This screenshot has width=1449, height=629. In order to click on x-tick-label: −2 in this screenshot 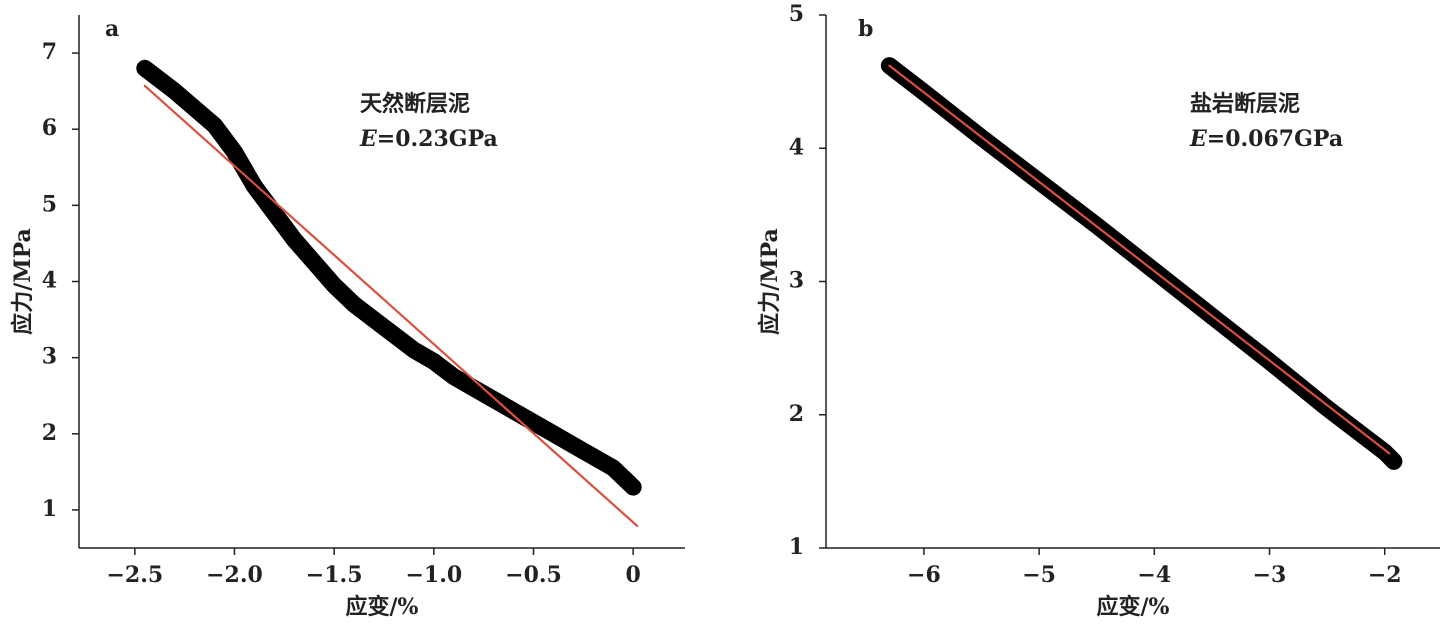, I will do `click(1385, 575)`.